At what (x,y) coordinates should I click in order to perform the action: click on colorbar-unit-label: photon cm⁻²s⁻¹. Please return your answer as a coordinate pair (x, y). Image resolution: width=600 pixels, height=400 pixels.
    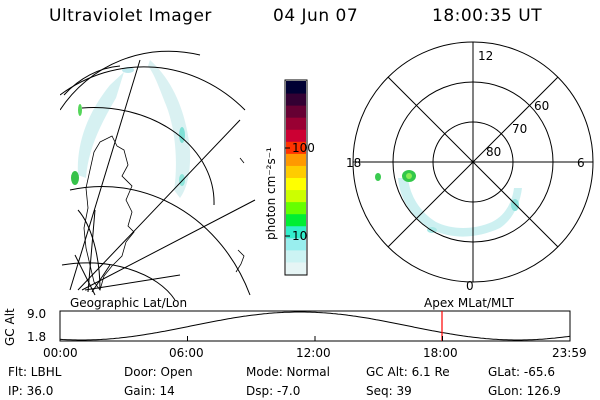
    Looking at the image, I should click on (271, 193).